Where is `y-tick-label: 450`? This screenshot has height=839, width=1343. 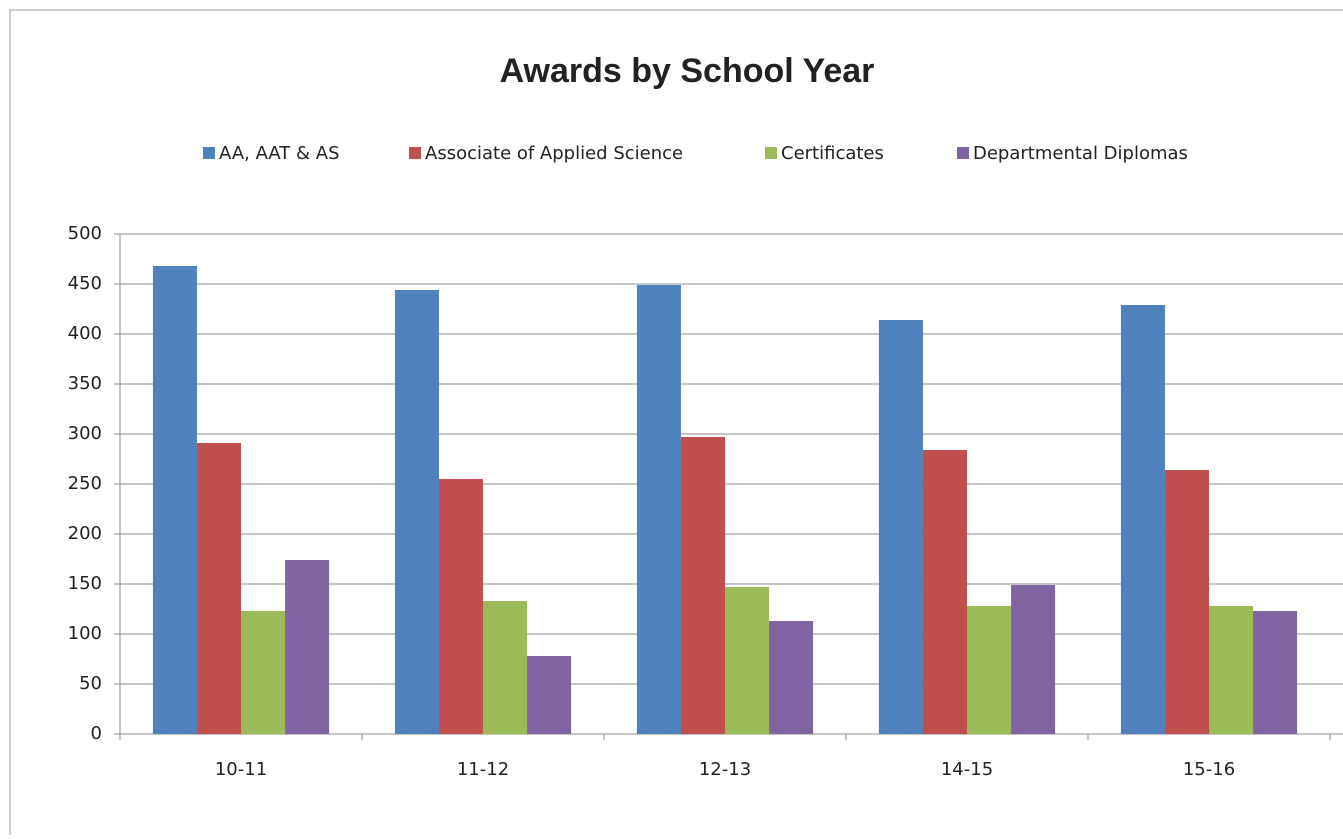
y-tick-label: 450 is located at coordinates (85, 283).